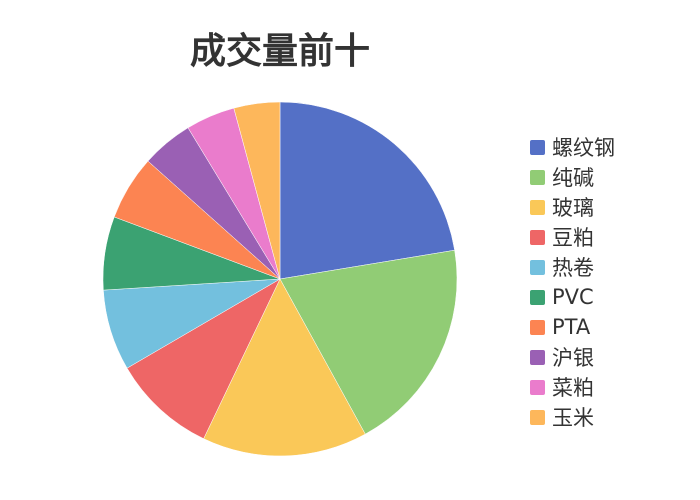  I want to click on legend-label: PTA, so click(571, 327).